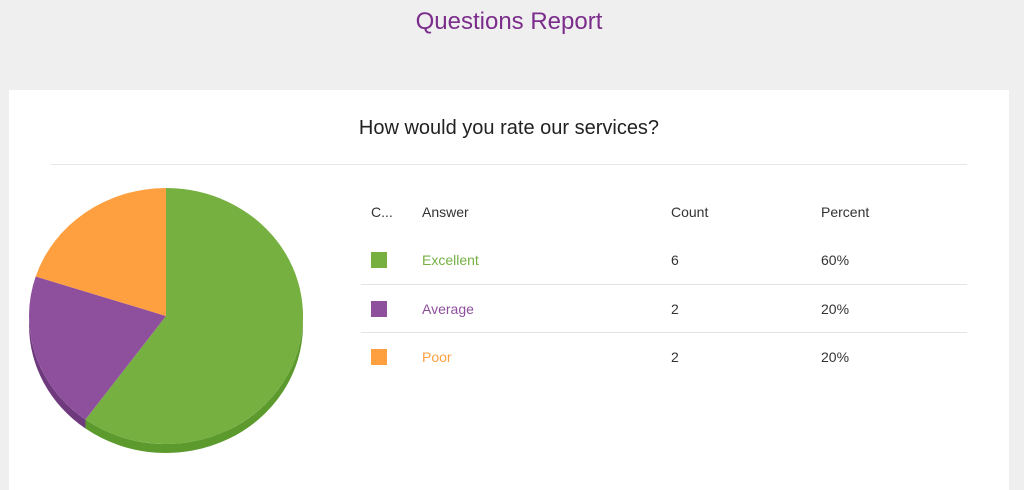 The image size is (1024, 490). I want to click on pie-chart-svg, so click(166, 320).